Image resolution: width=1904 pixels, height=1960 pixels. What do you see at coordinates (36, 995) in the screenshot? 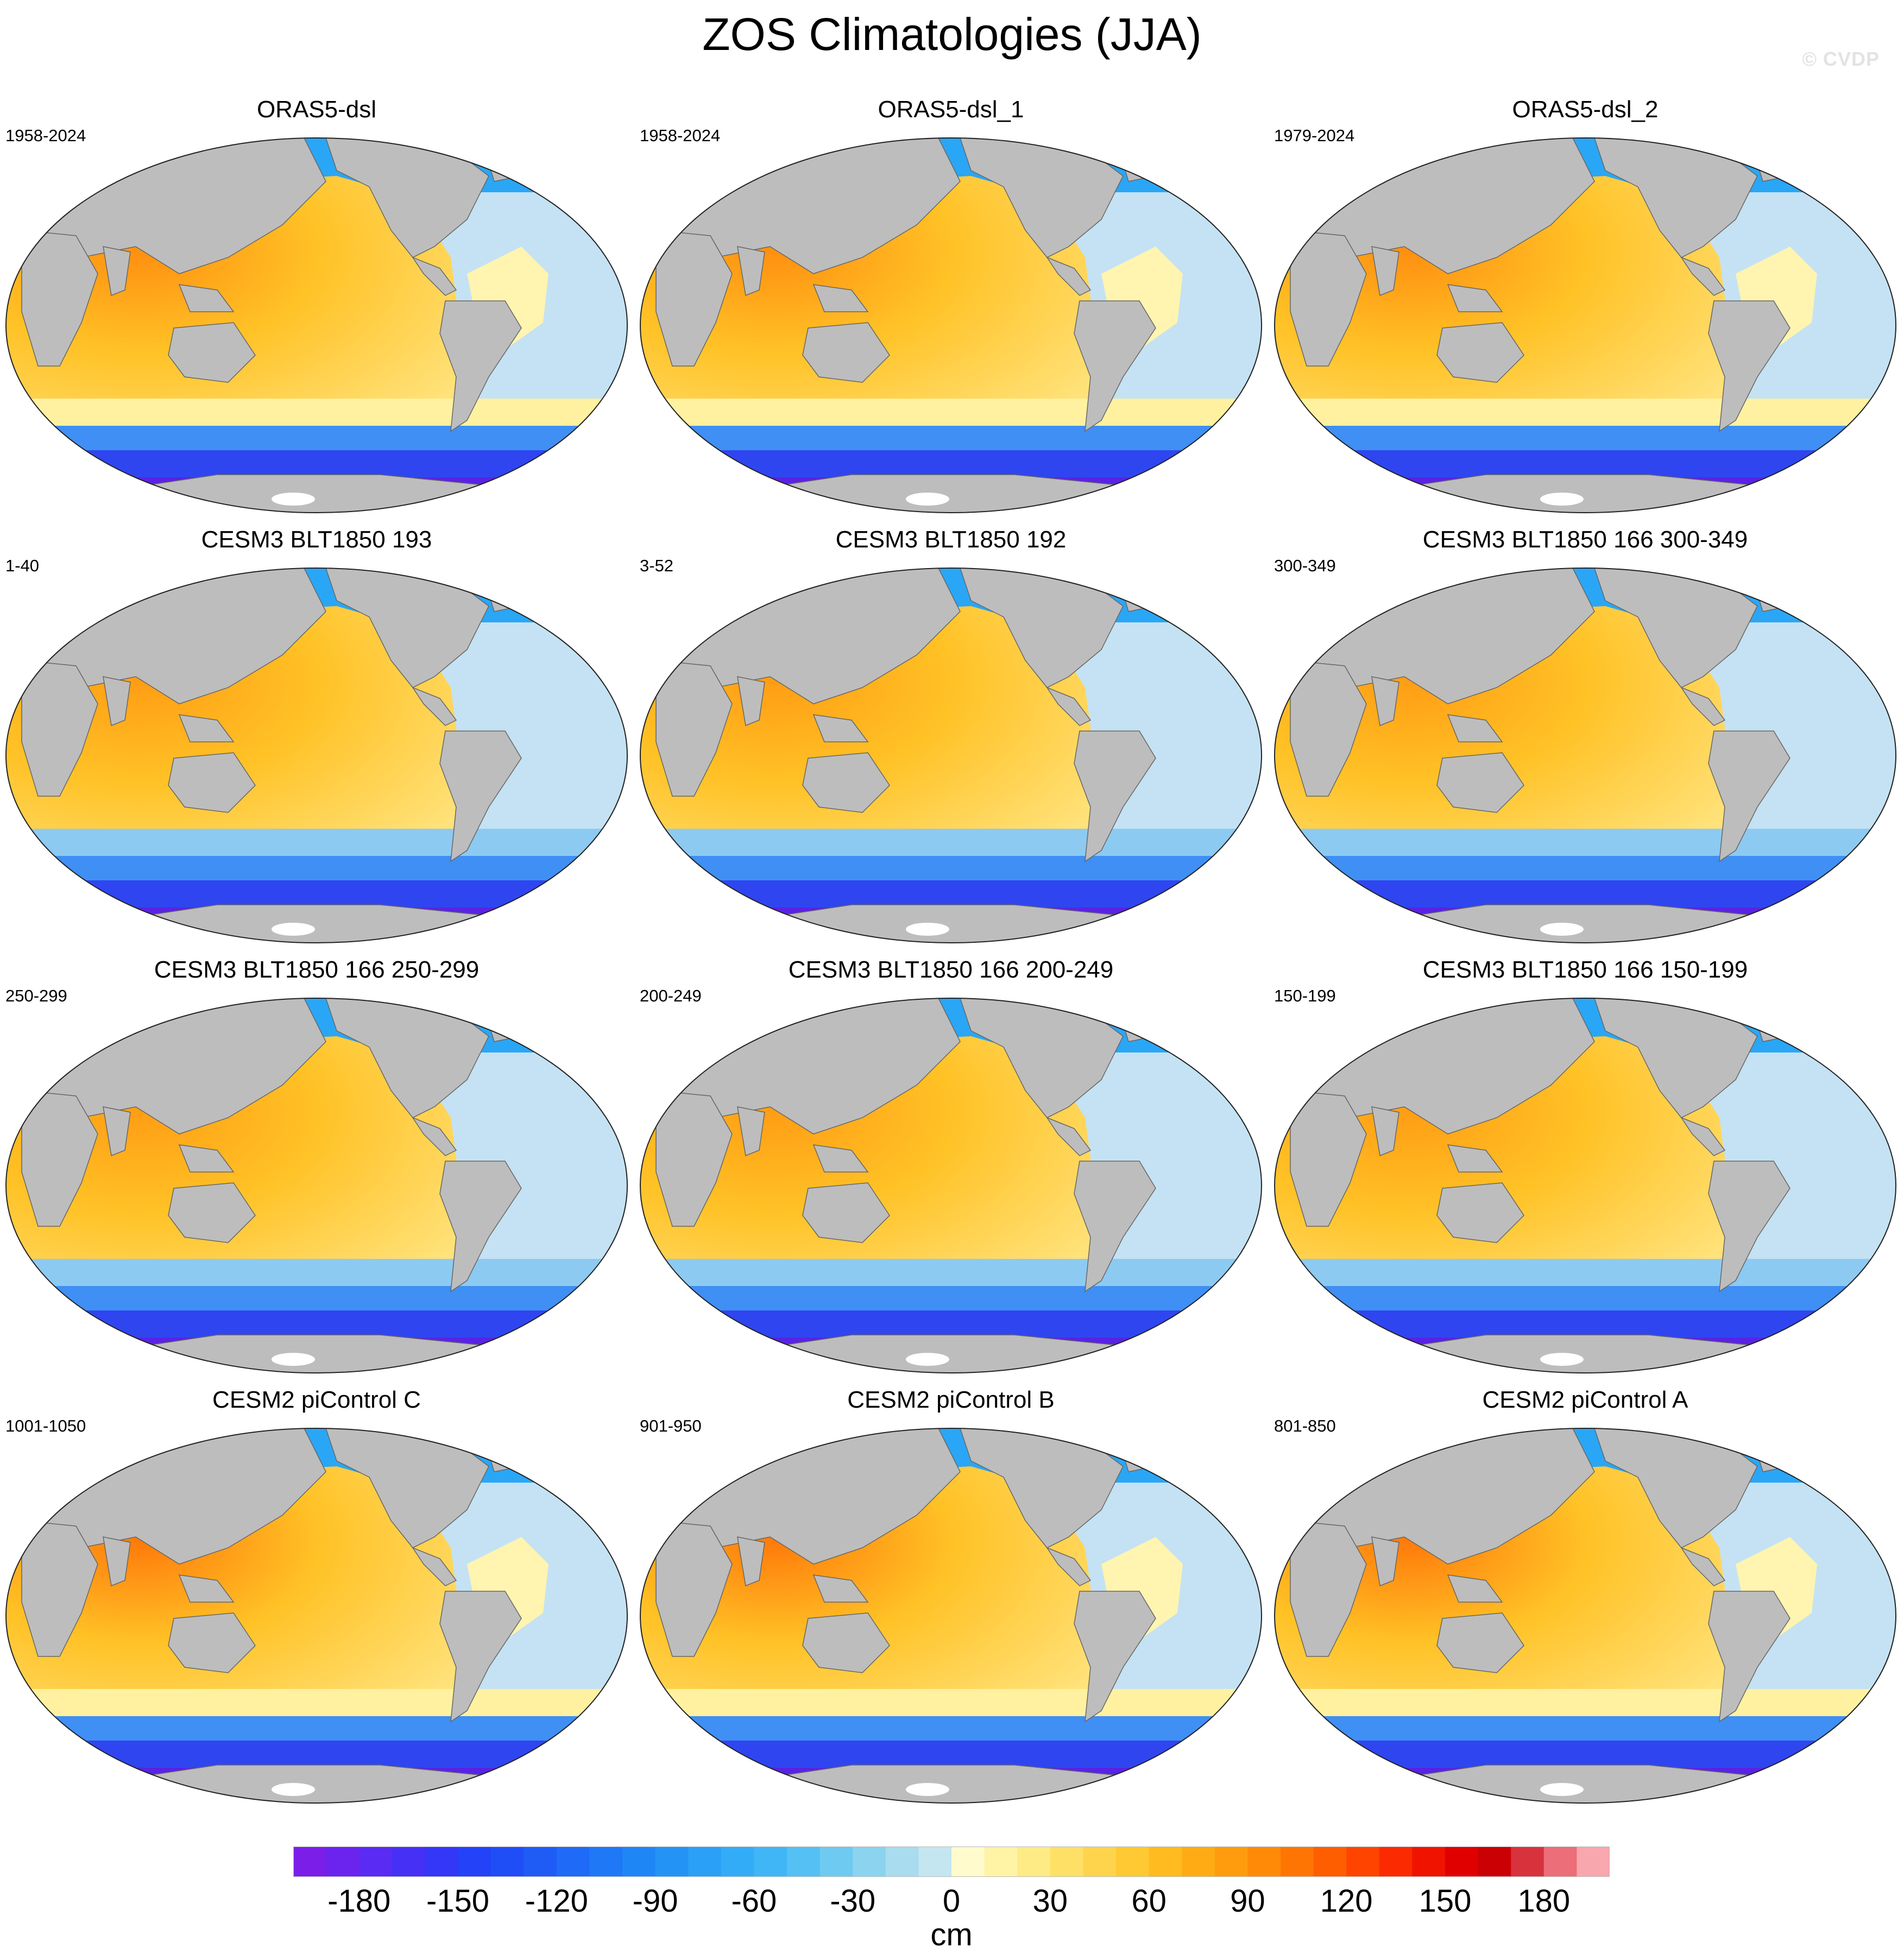
I see `panel-period: 250-299` at bounding box center [36, 995].